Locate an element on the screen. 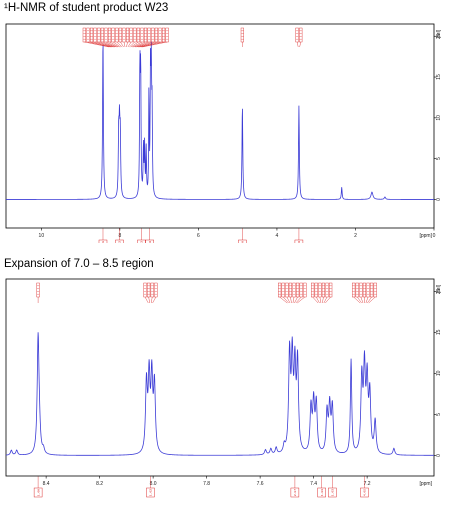 The width and height of the screenshot is (474, 505). integral-value: 2.07 is located at coordinates (295, 492).